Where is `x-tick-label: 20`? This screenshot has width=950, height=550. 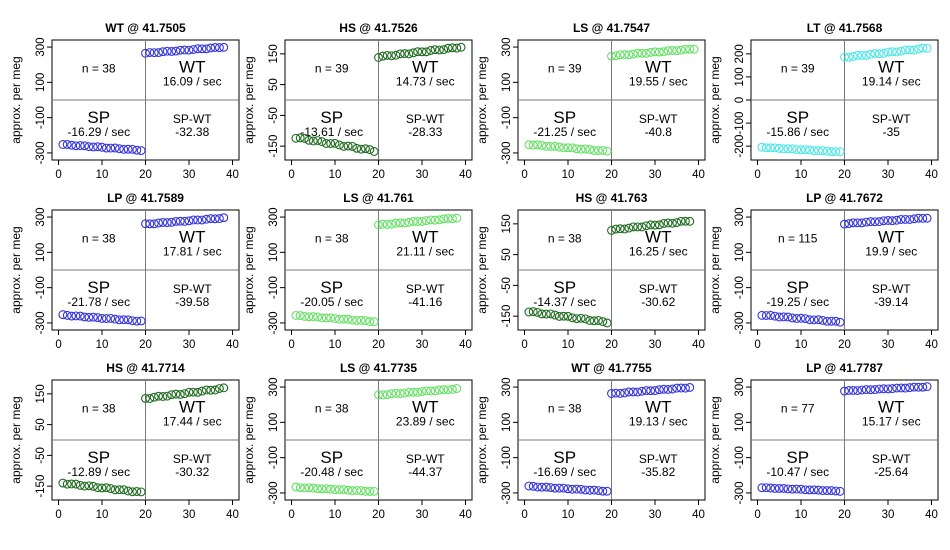
x-tick-label: 20 is located at coordinates (844, 175).